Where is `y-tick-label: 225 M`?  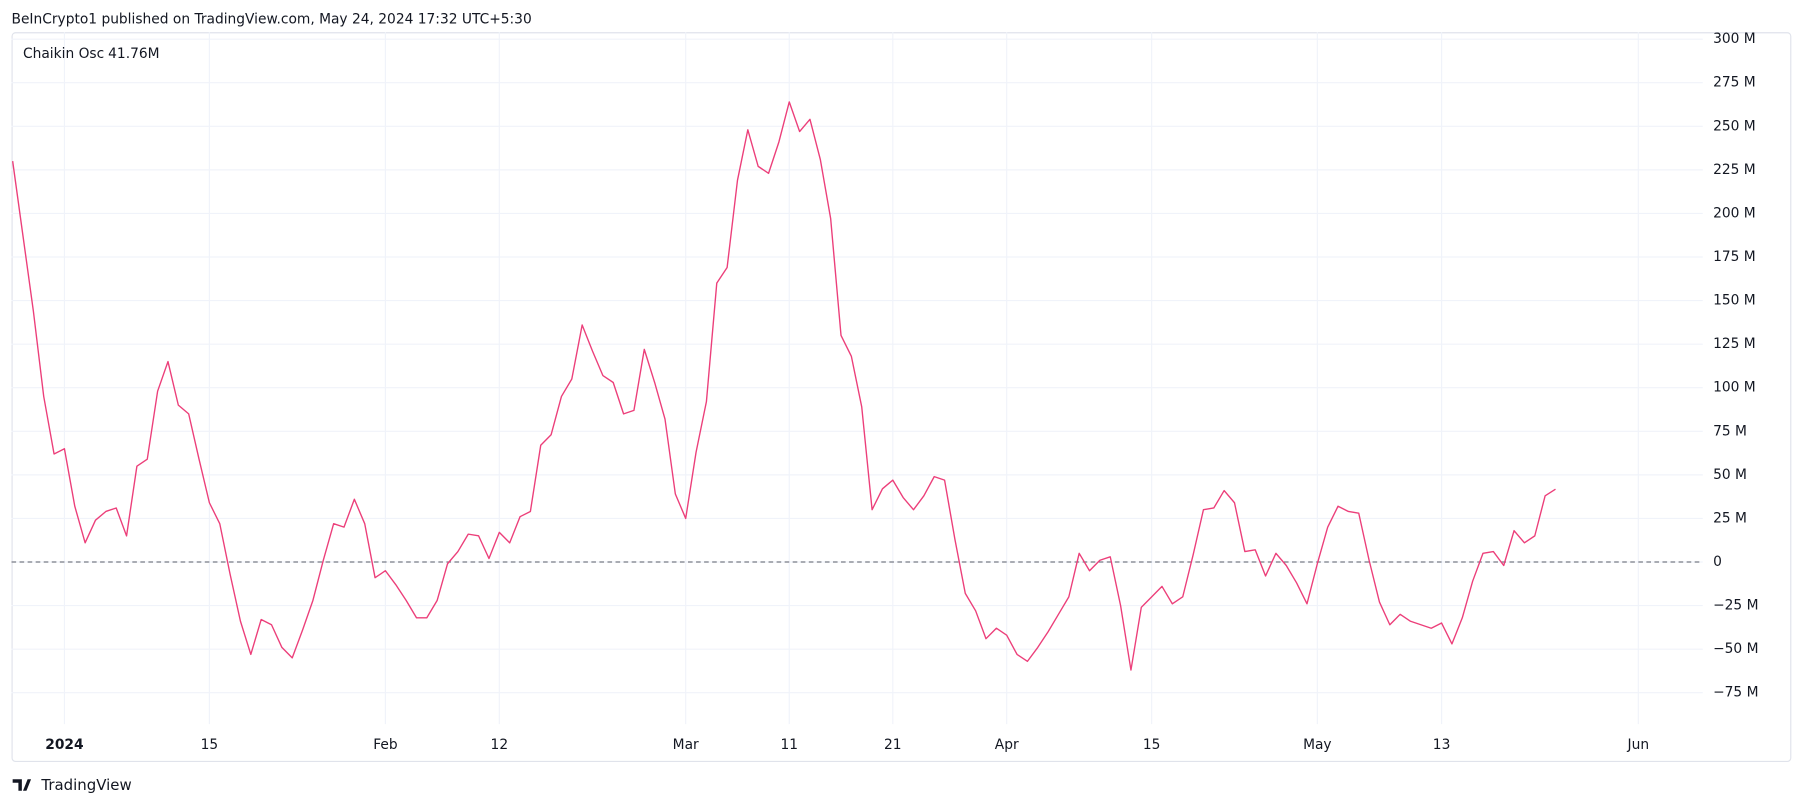 y-tick-label: 225 M is located at coordinates (1734, 170).